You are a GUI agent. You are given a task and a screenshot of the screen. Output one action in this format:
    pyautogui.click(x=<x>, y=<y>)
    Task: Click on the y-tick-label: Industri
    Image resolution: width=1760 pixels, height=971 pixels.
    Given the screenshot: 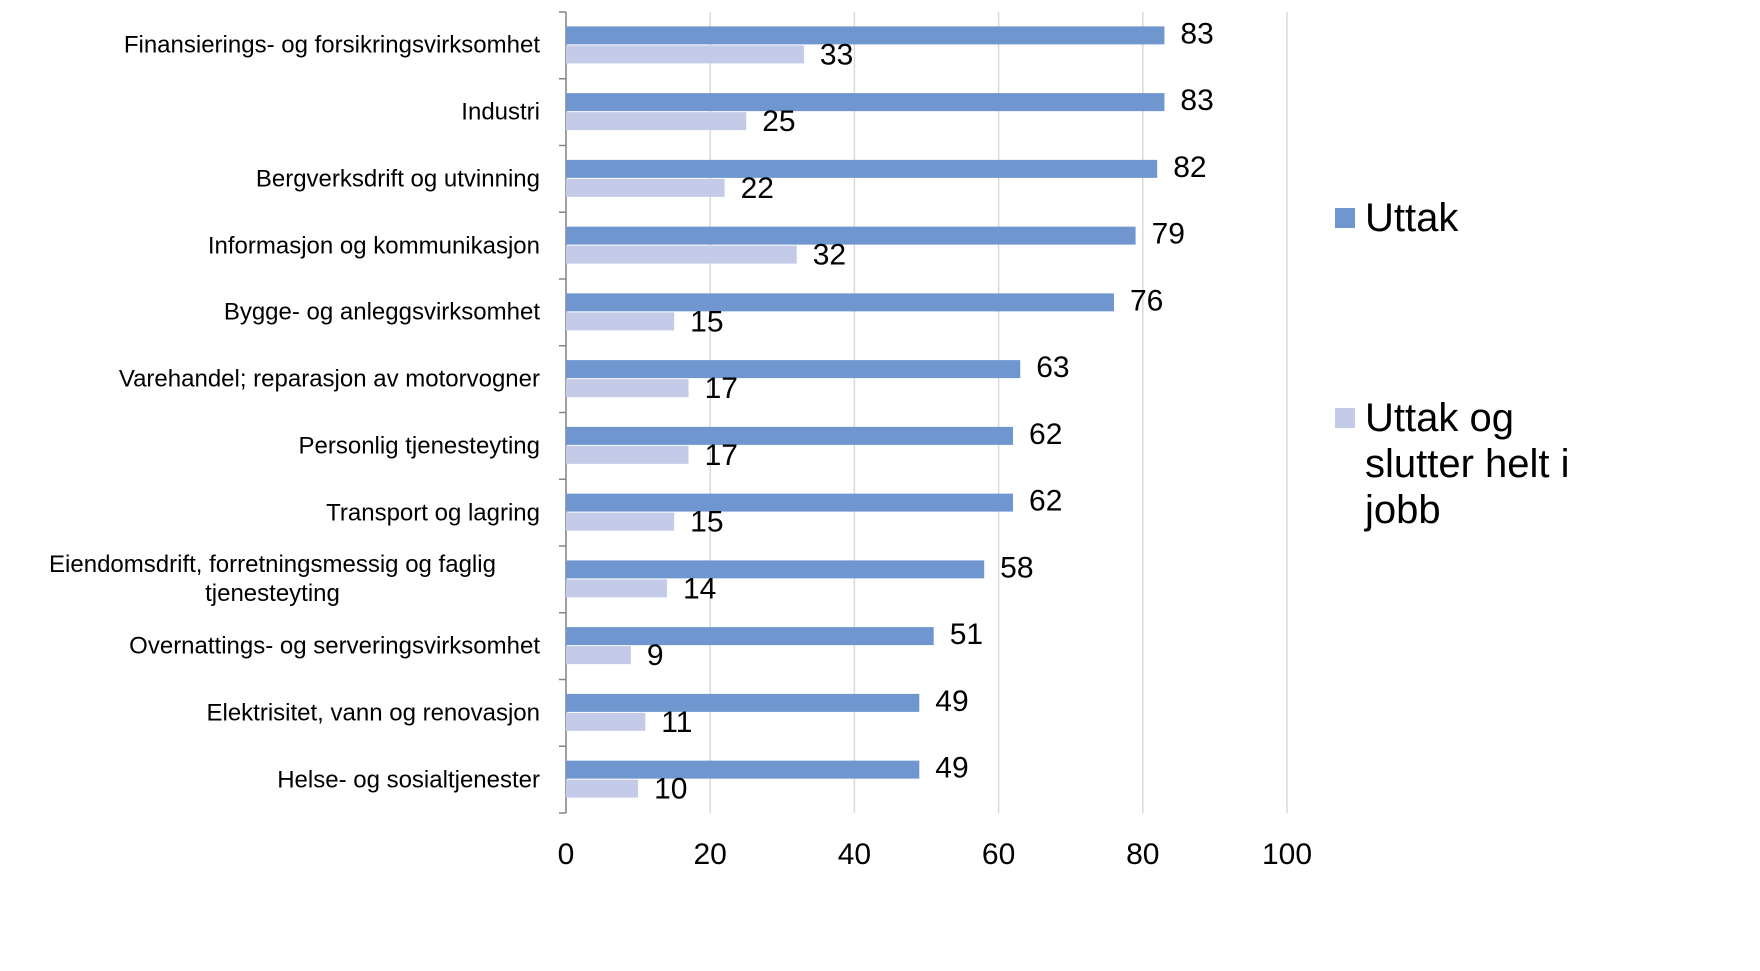 What is the action you would take?
    pyautogui.click(x=500, y=112)
    